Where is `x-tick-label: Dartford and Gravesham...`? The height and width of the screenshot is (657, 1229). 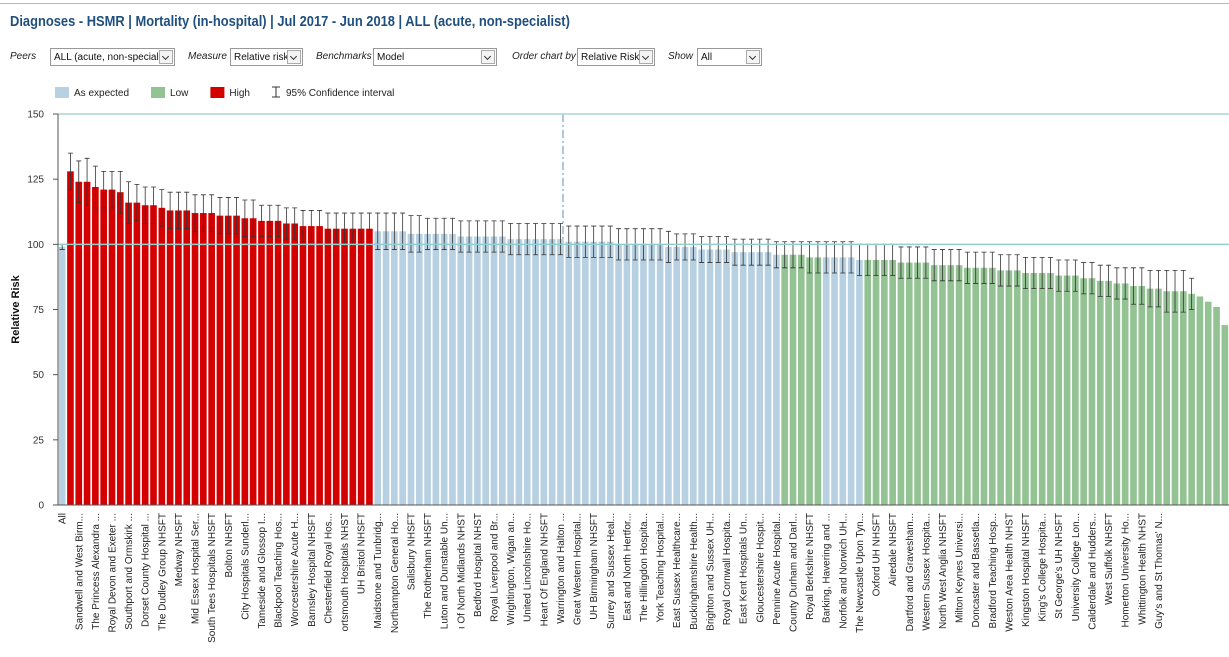
x-tick-label: Dartford and Gravesham... is located at coordinates (910, 572).